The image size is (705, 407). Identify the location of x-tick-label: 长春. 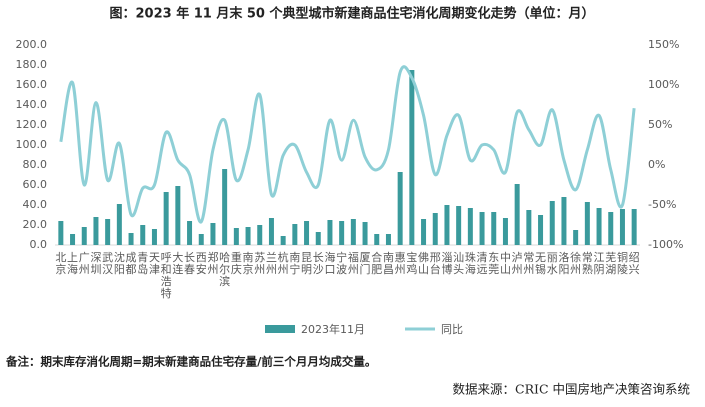
(189, 263).